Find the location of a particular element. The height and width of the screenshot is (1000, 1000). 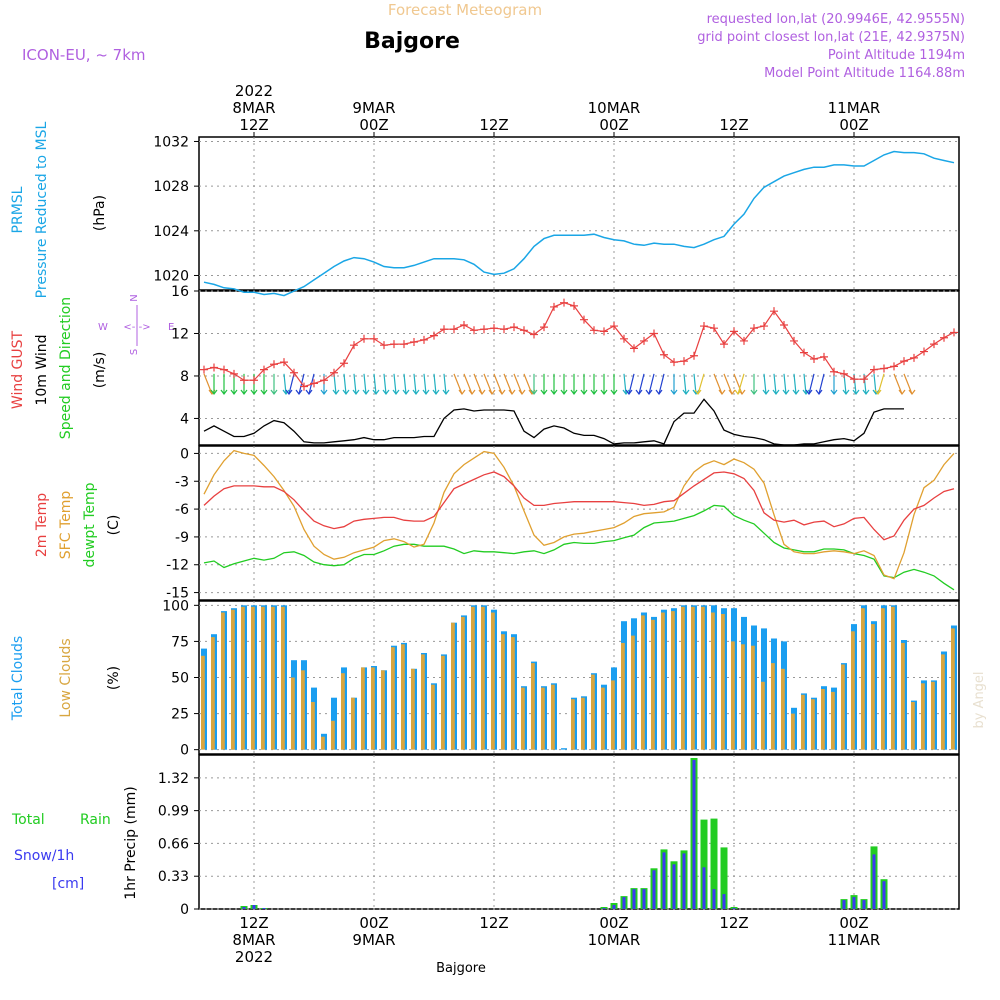

temp-frame is located at coordinates (579, 523).